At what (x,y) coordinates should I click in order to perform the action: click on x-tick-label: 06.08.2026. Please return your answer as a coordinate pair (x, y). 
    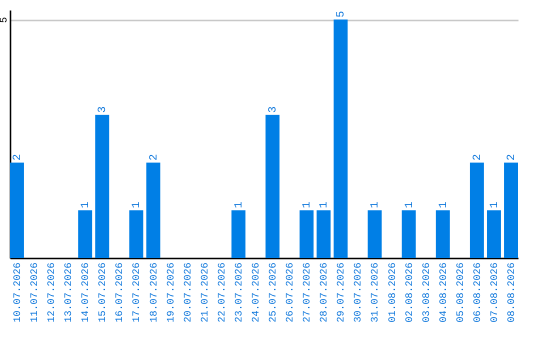
    Looking at the image, I should click on (478, 292).